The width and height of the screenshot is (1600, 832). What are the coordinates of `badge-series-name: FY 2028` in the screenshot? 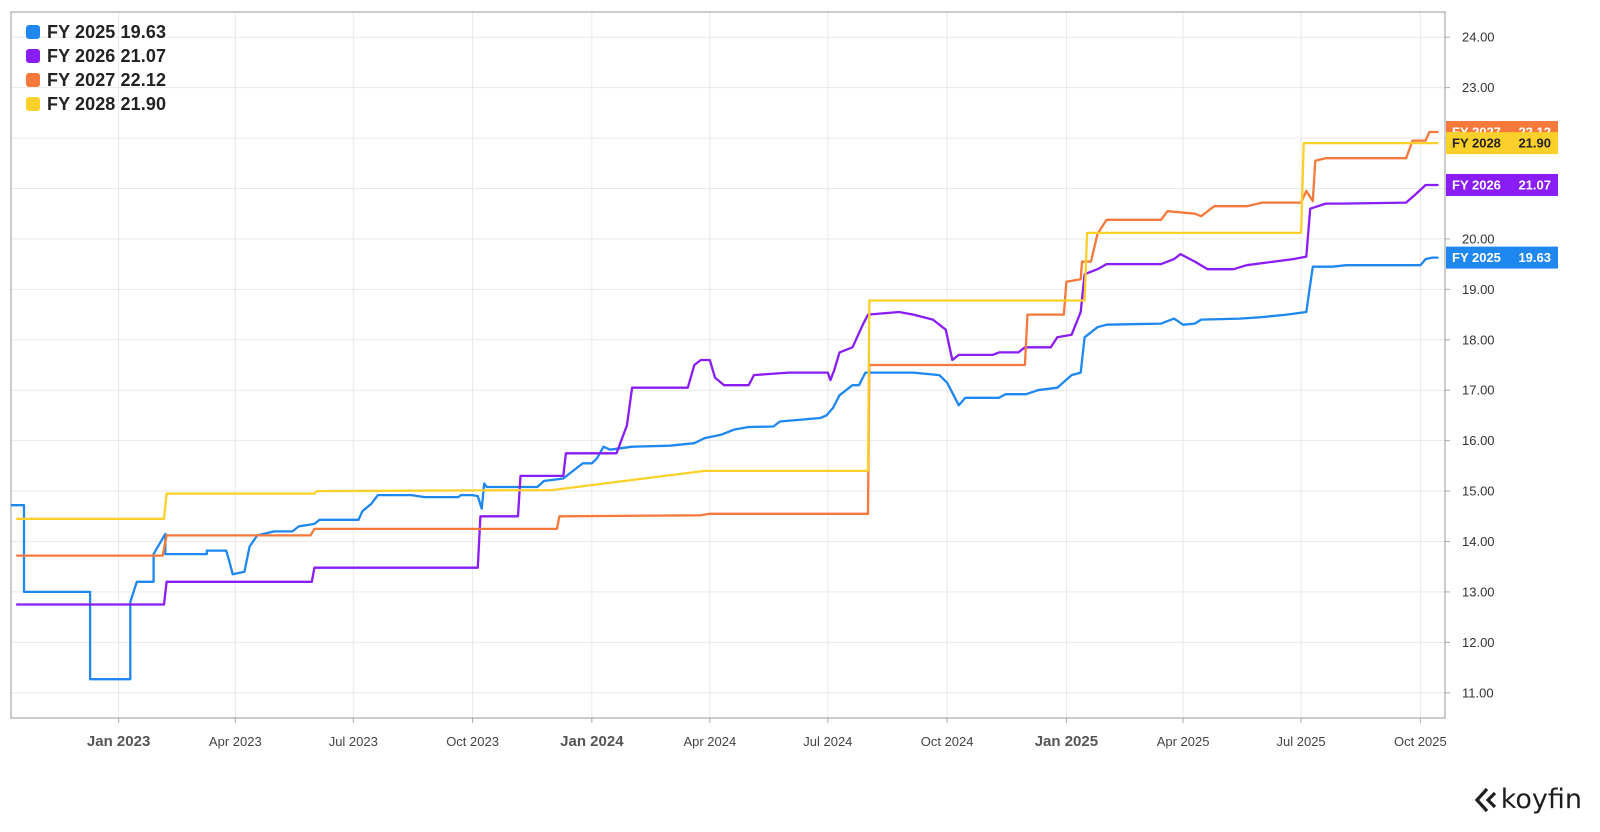 It's located at (1476, 143).